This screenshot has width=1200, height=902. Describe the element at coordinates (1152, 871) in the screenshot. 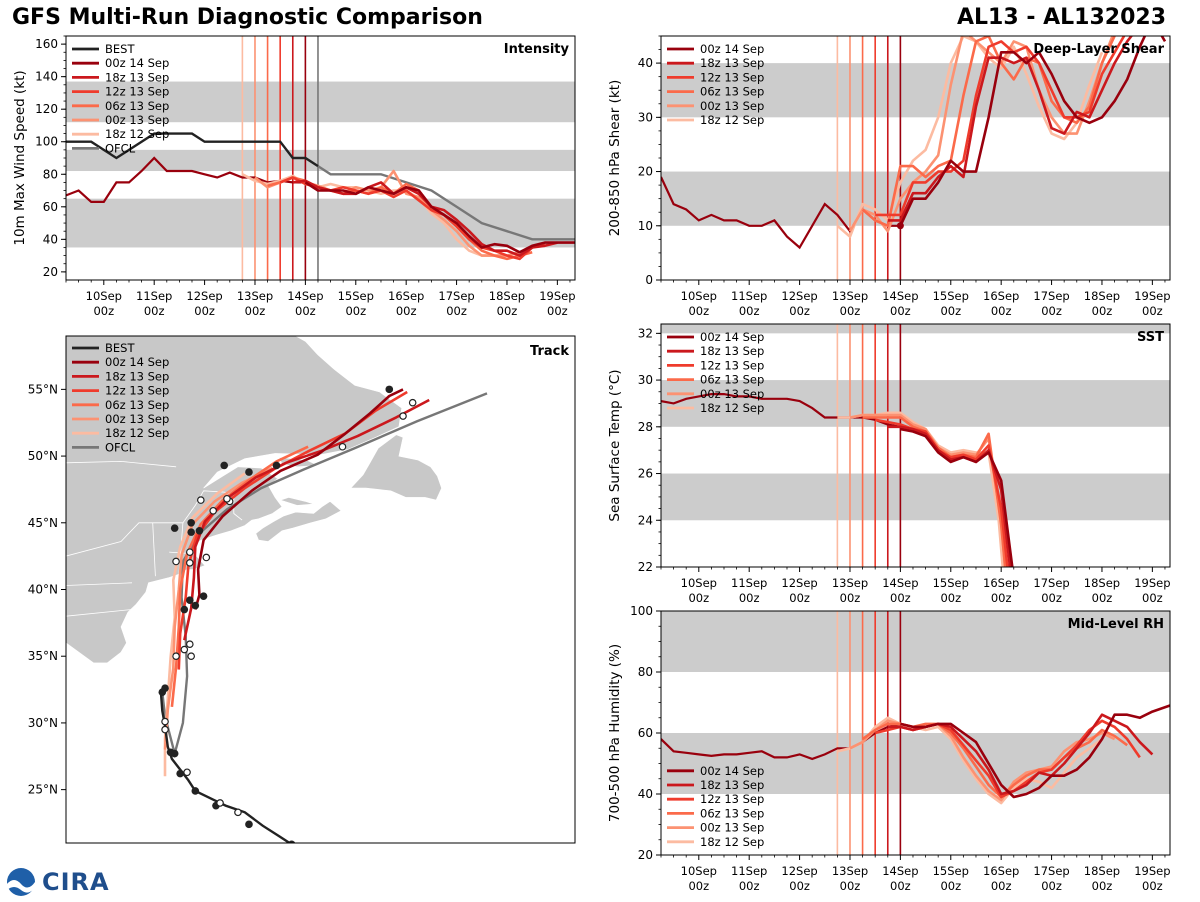

I see `rh-xtick-day: 19Sep` at that location.